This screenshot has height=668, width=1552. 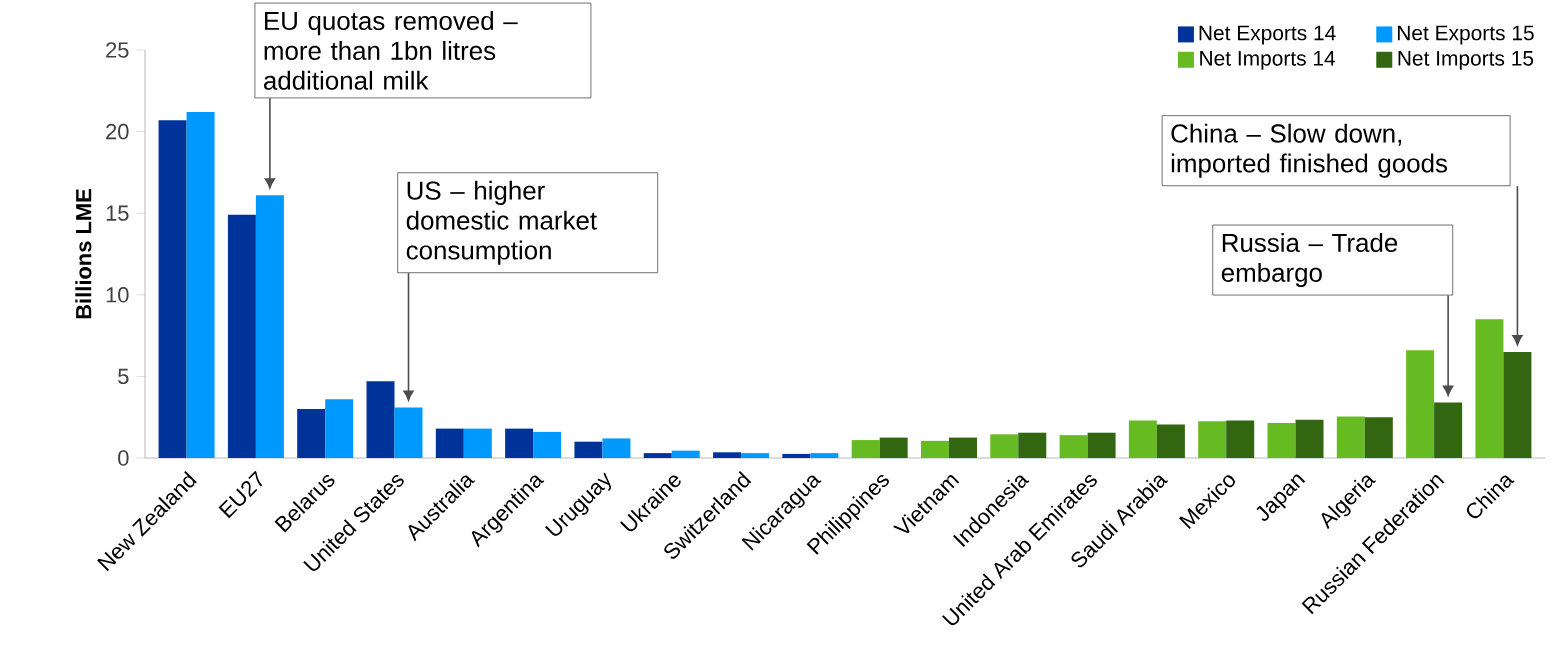 What do you see at coordinates (1466, 60) in the screenshot?
I see `legend-label: Net Imports 15` at bounding box center [1466, 60].